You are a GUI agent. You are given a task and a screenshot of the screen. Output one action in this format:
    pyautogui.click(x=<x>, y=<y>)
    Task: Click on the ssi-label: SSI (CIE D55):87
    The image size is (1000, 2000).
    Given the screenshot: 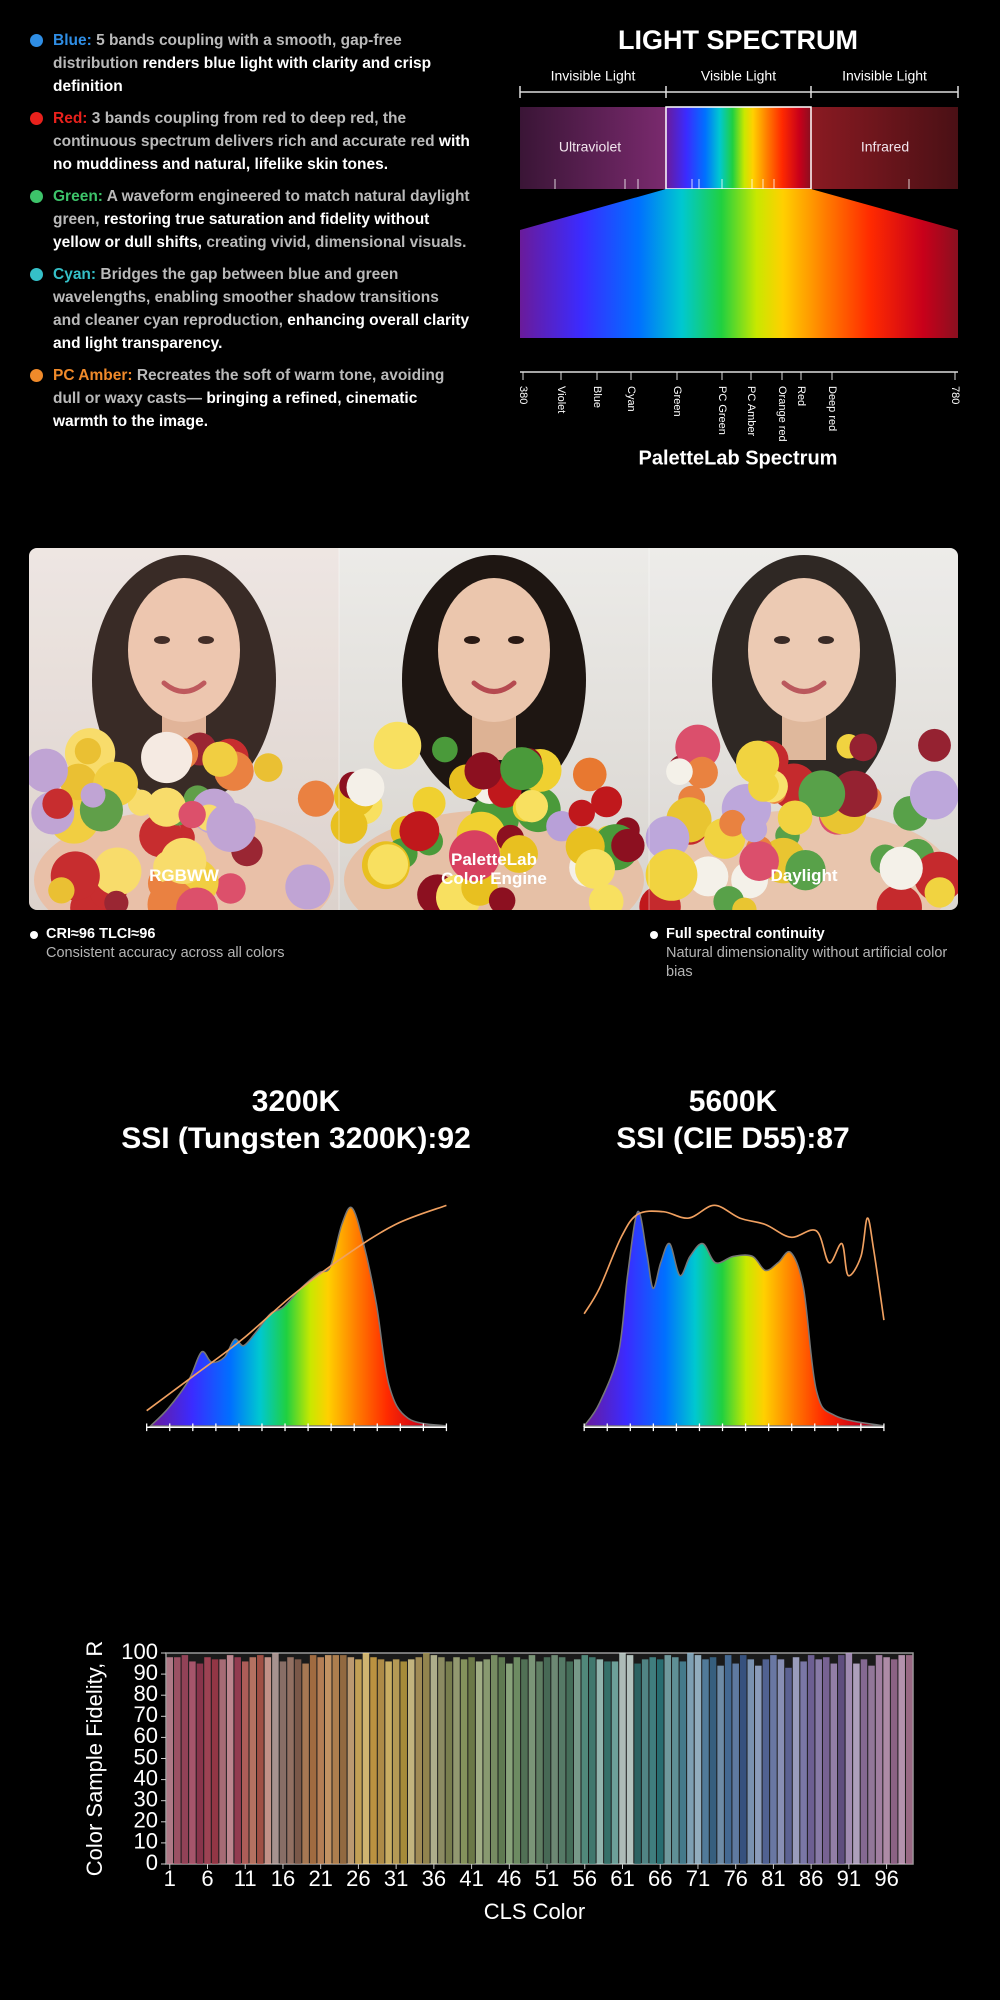 What is the action you would take?
    pyautogui.click(x=732, y=1138)
    